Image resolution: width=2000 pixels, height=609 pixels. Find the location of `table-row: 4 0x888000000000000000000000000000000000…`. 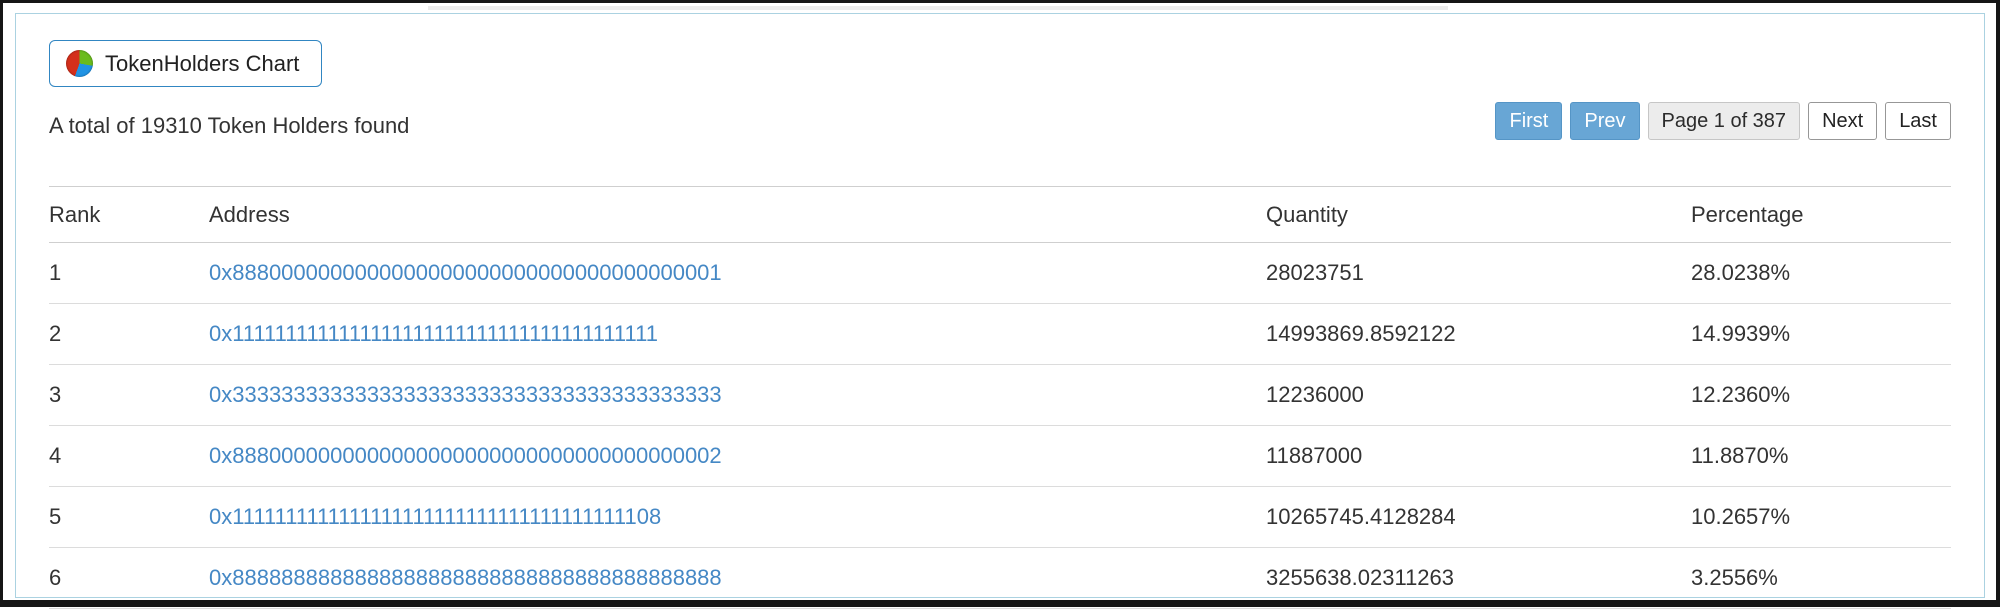

table-row: 4 0x888000000000000000000000000000000000… is located at coordinates (1000, 456).